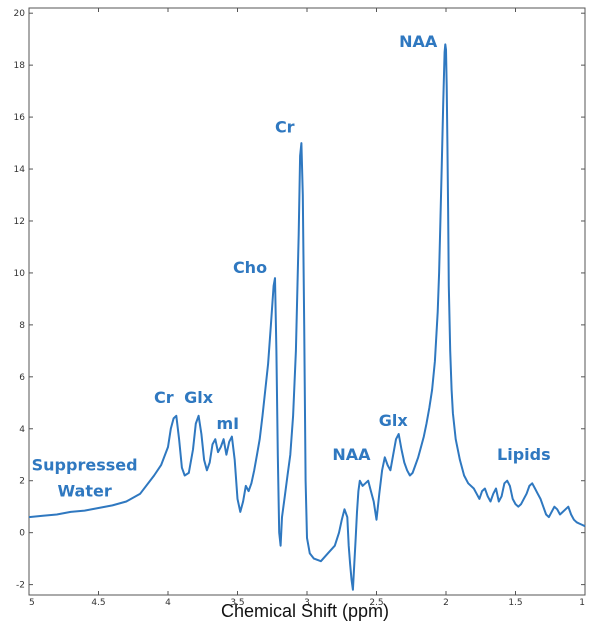 This screenshot has width=589, height=627. What do you see at coordinates (20, 66) in the screenshot?
I see `y-tick-label: 18` at bounding box center [20, 66].